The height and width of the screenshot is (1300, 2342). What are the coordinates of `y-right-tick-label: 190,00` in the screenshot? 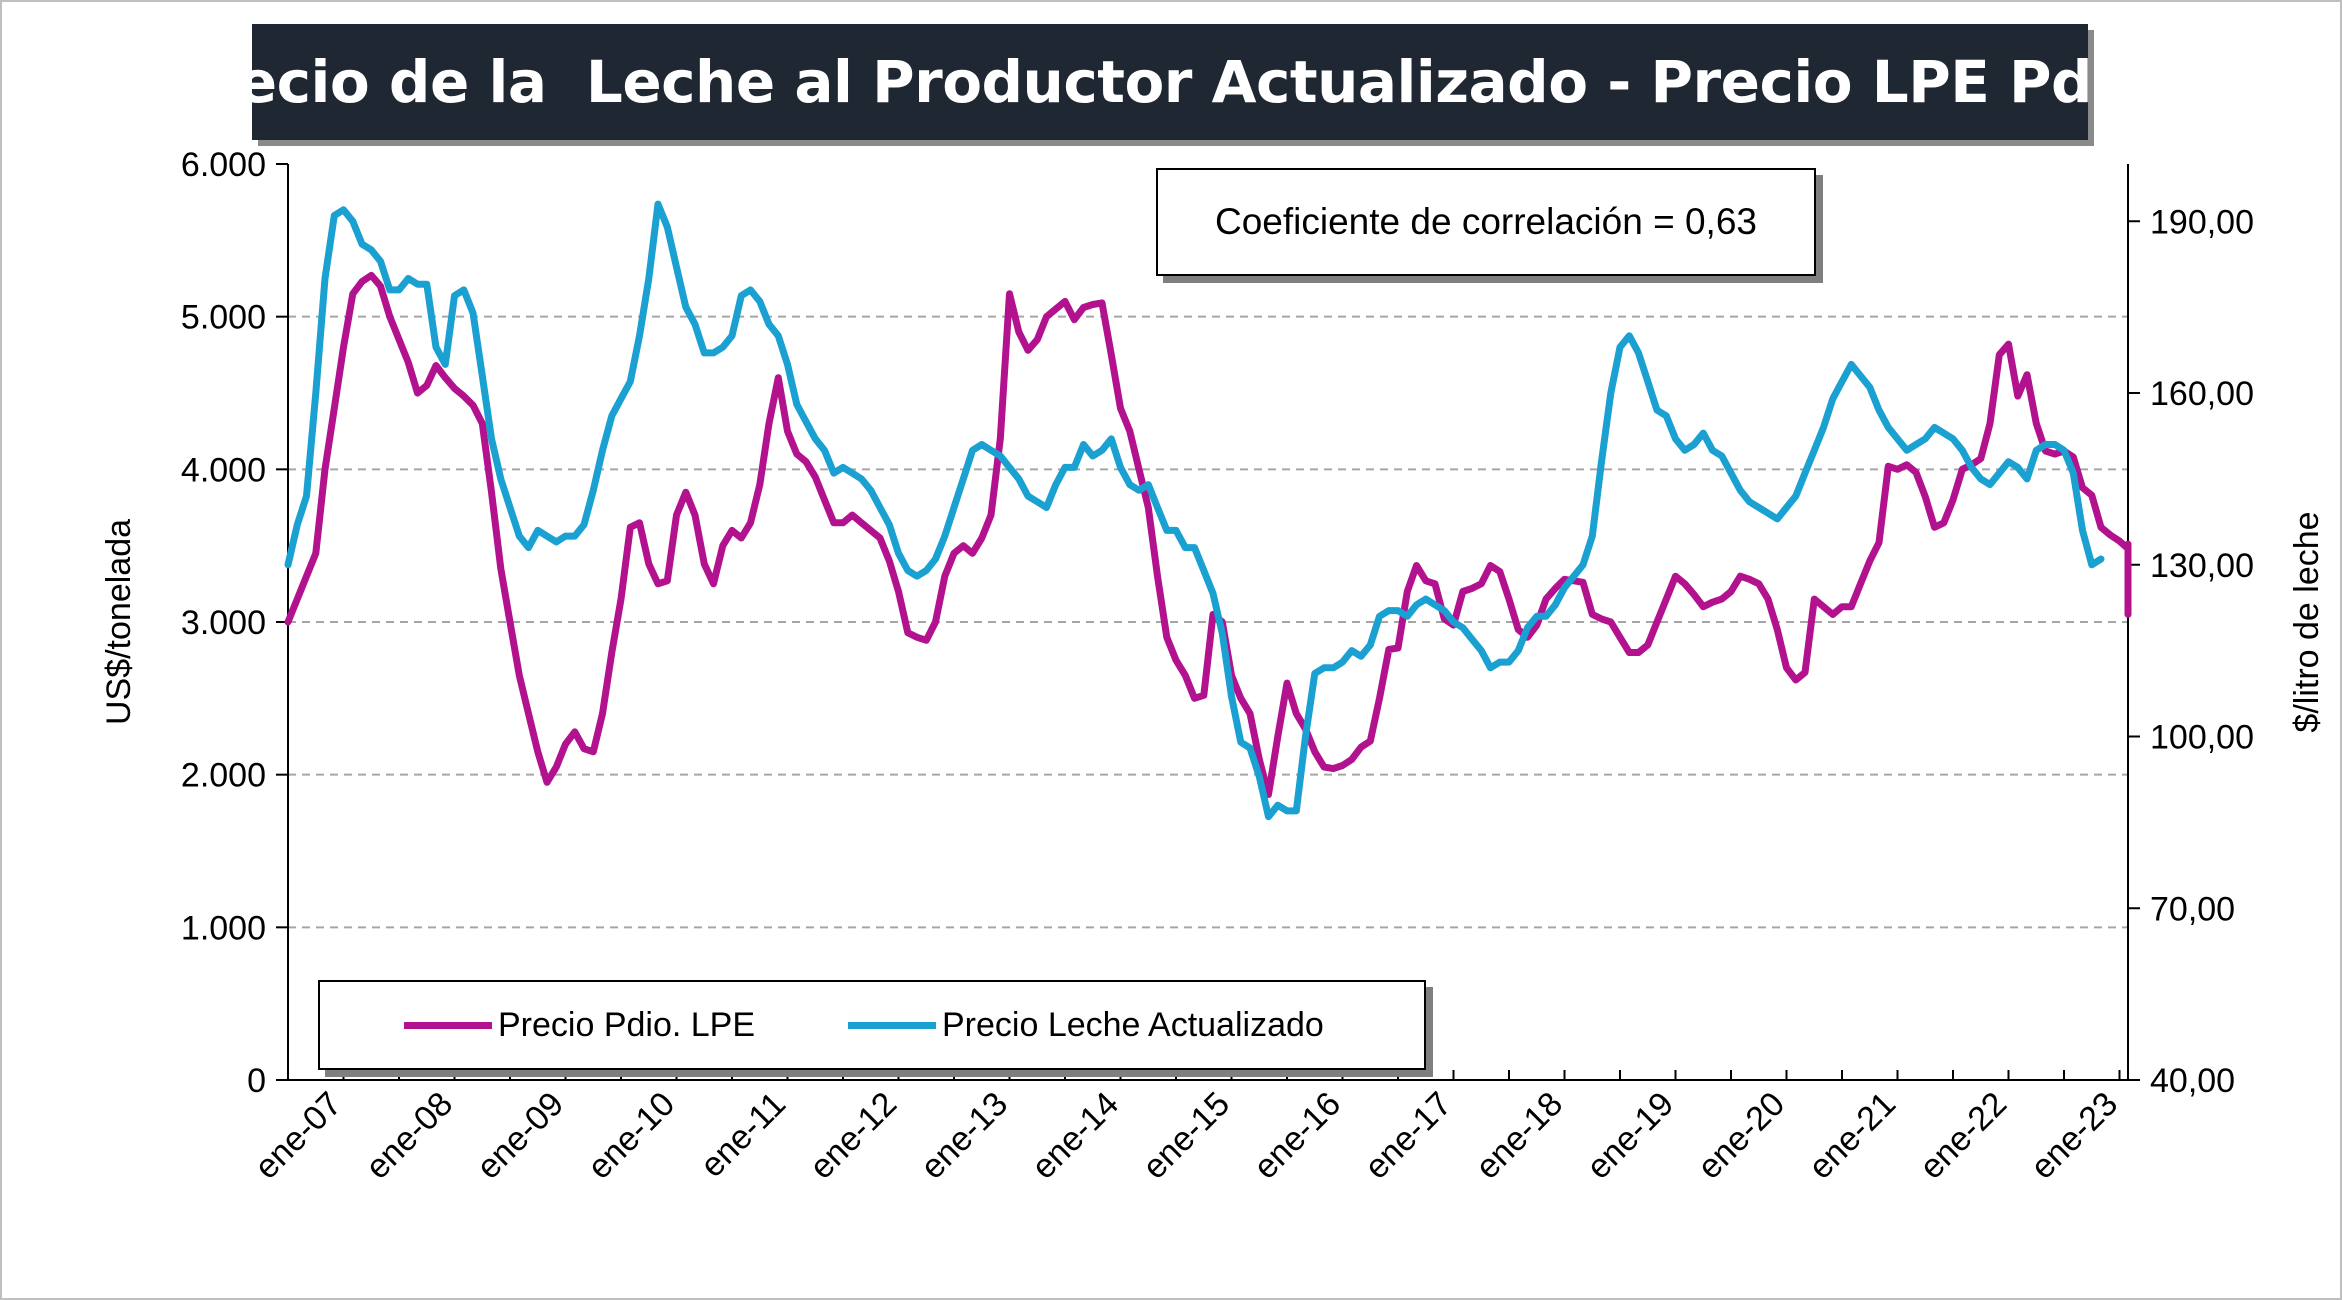 It's located at (2202, 222).